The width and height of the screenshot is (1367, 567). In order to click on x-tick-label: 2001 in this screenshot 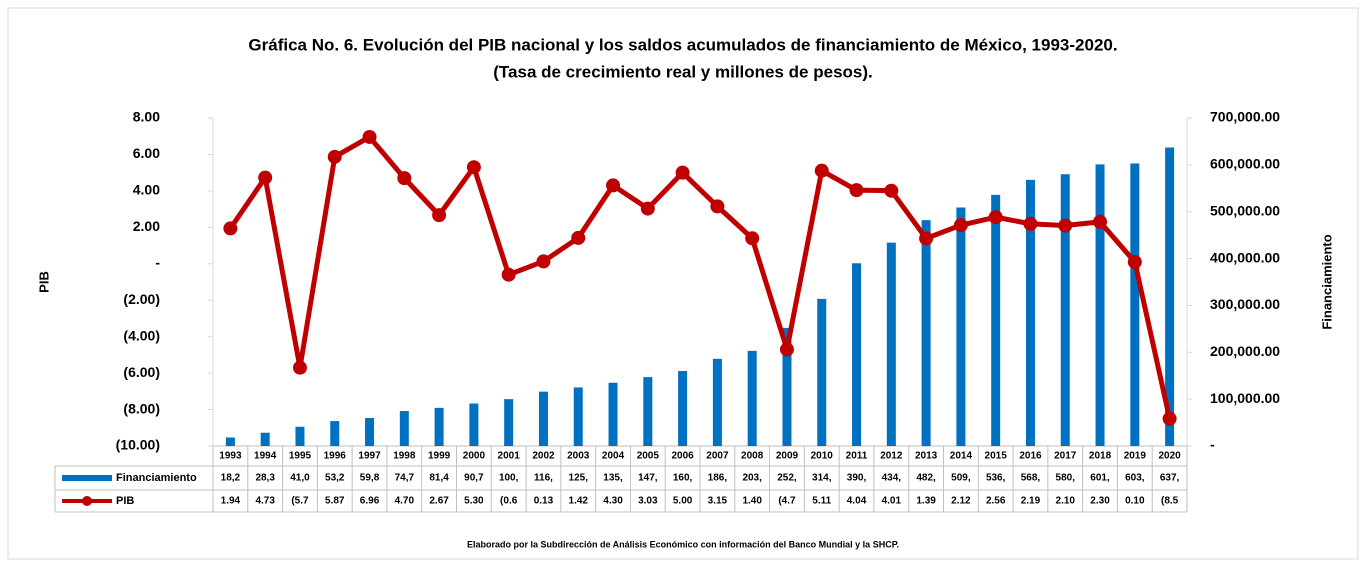, I will do `click(509, 456)`.